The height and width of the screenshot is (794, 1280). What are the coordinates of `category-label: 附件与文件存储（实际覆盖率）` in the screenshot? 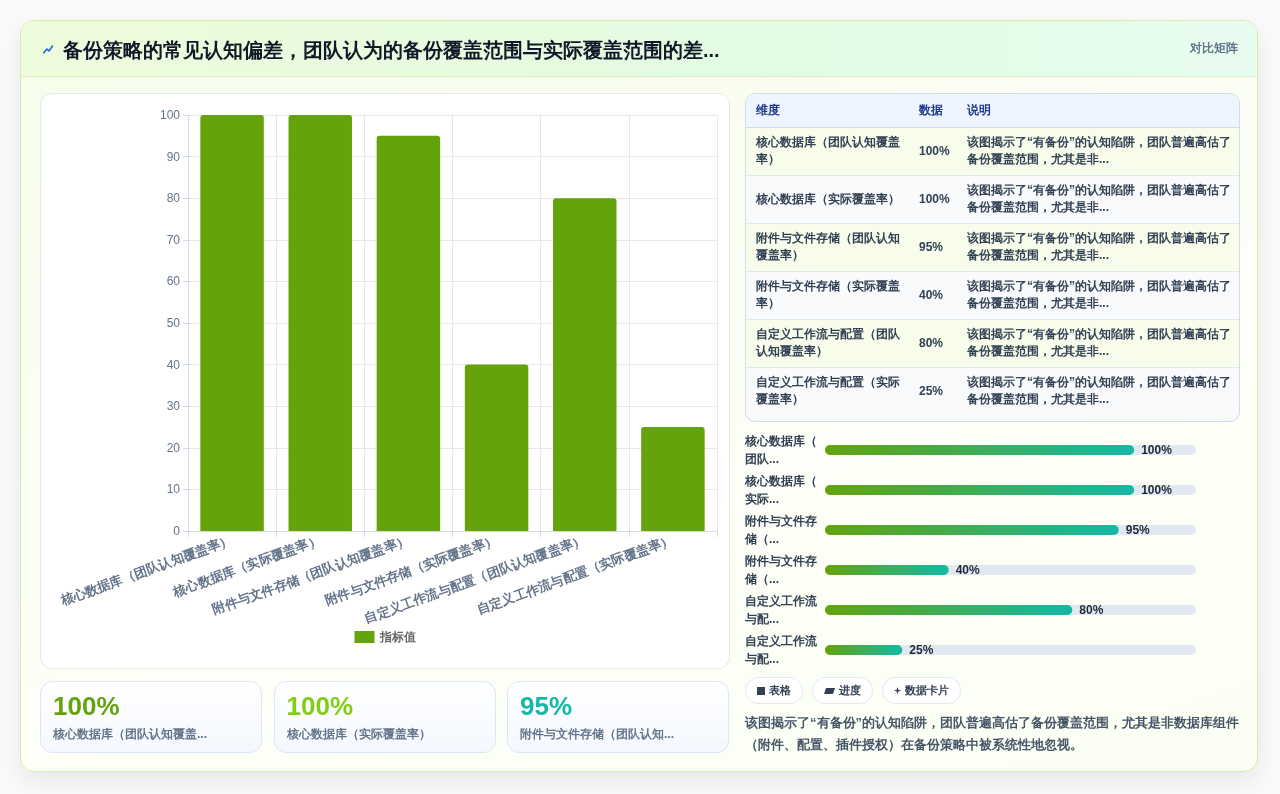 It's located at (832, 295).